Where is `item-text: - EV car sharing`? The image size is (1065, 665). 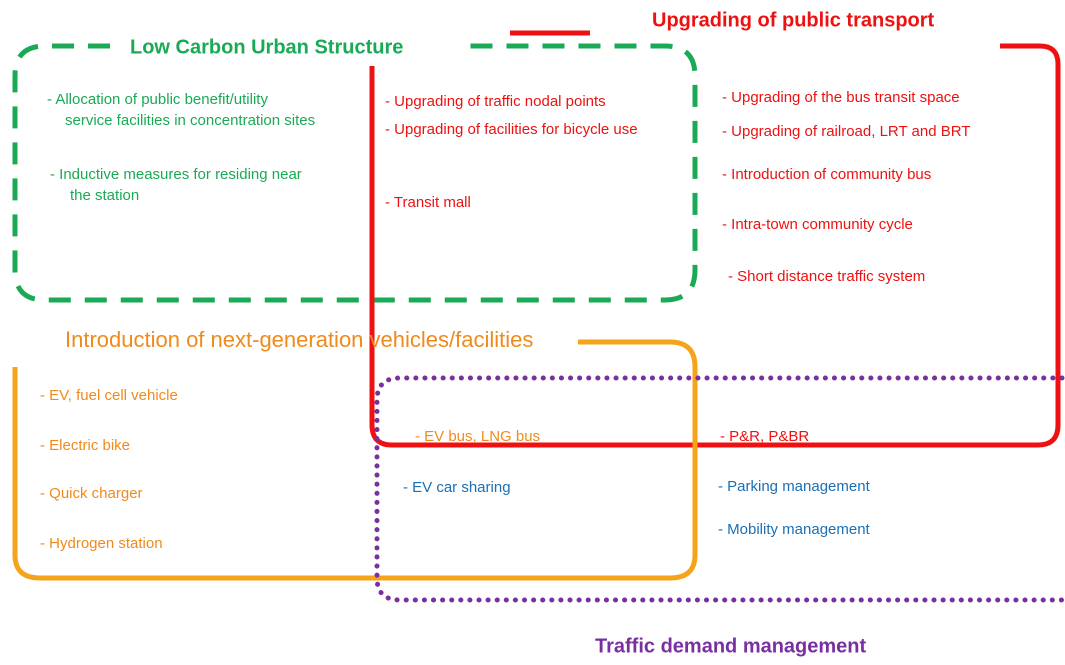
item-text: - EV car sharing is located at coordinates (457, 487).